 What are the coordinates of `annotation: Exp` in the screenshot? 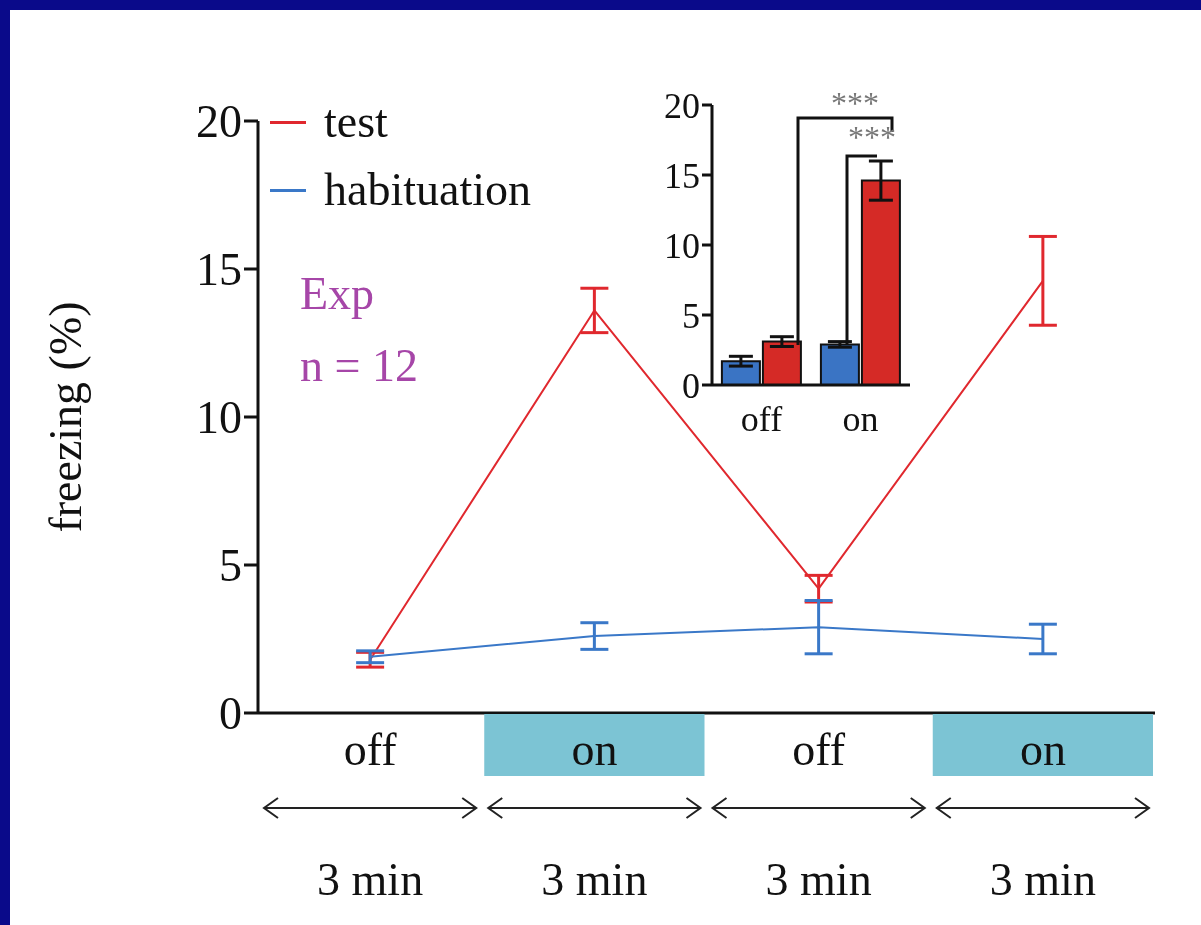 It's located at (338, 294).